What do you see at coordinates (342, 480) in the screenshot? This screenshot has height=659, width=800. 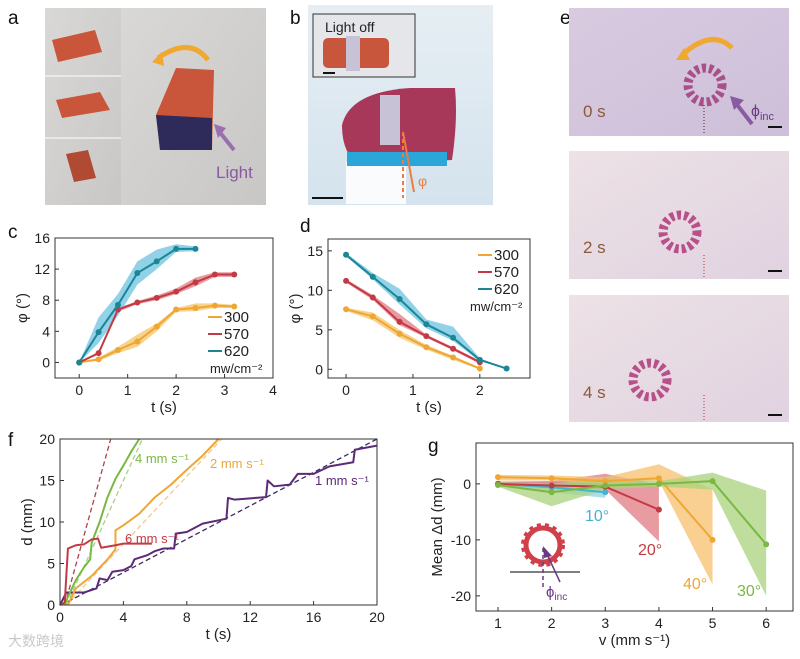 I see `series-annotation: 1 mm s⁻¹` at bounding box center [342, 480].